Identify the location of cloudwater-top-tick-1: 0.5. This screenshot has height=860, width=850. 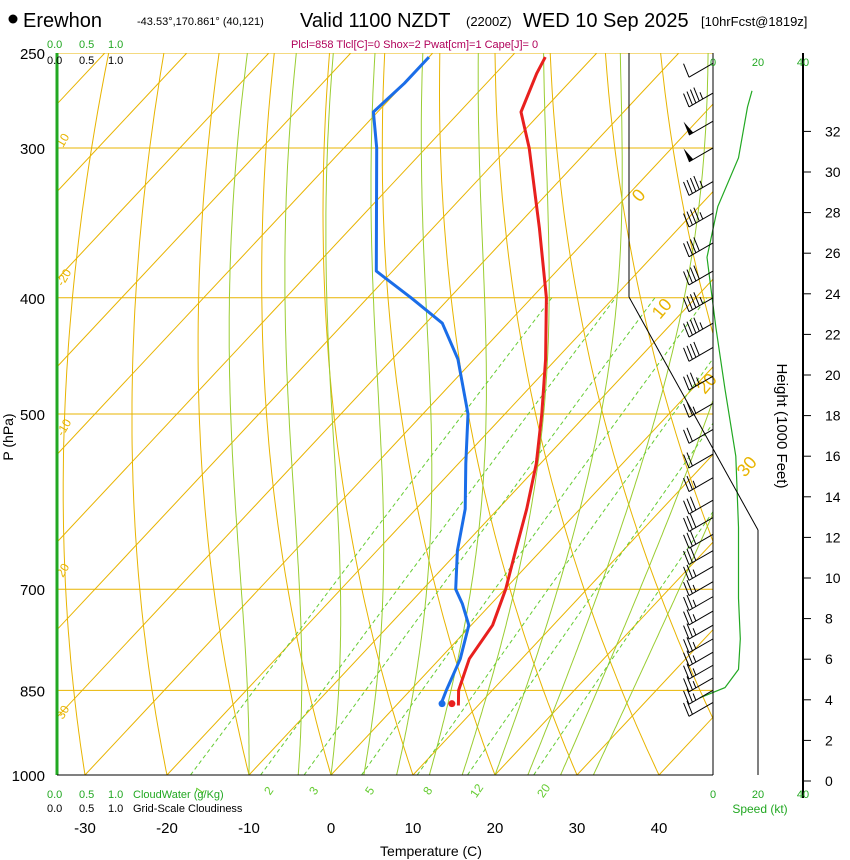
(86, 45).